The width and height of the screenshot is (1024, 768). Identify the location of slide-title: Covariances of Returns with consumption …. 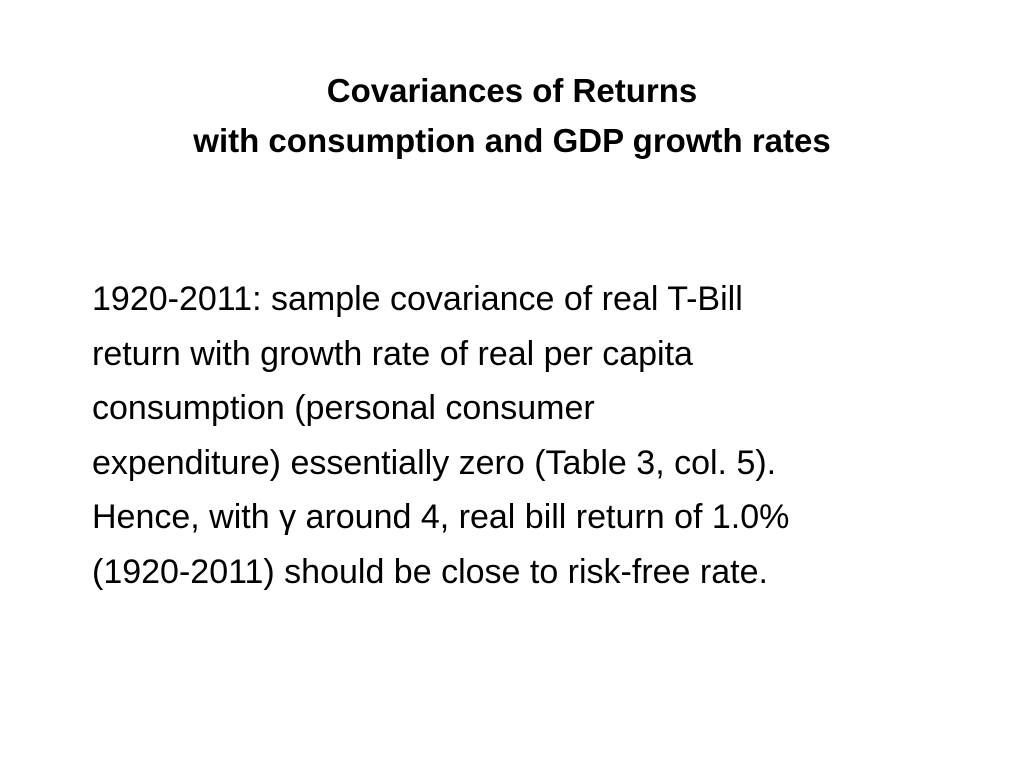
(512, 116).